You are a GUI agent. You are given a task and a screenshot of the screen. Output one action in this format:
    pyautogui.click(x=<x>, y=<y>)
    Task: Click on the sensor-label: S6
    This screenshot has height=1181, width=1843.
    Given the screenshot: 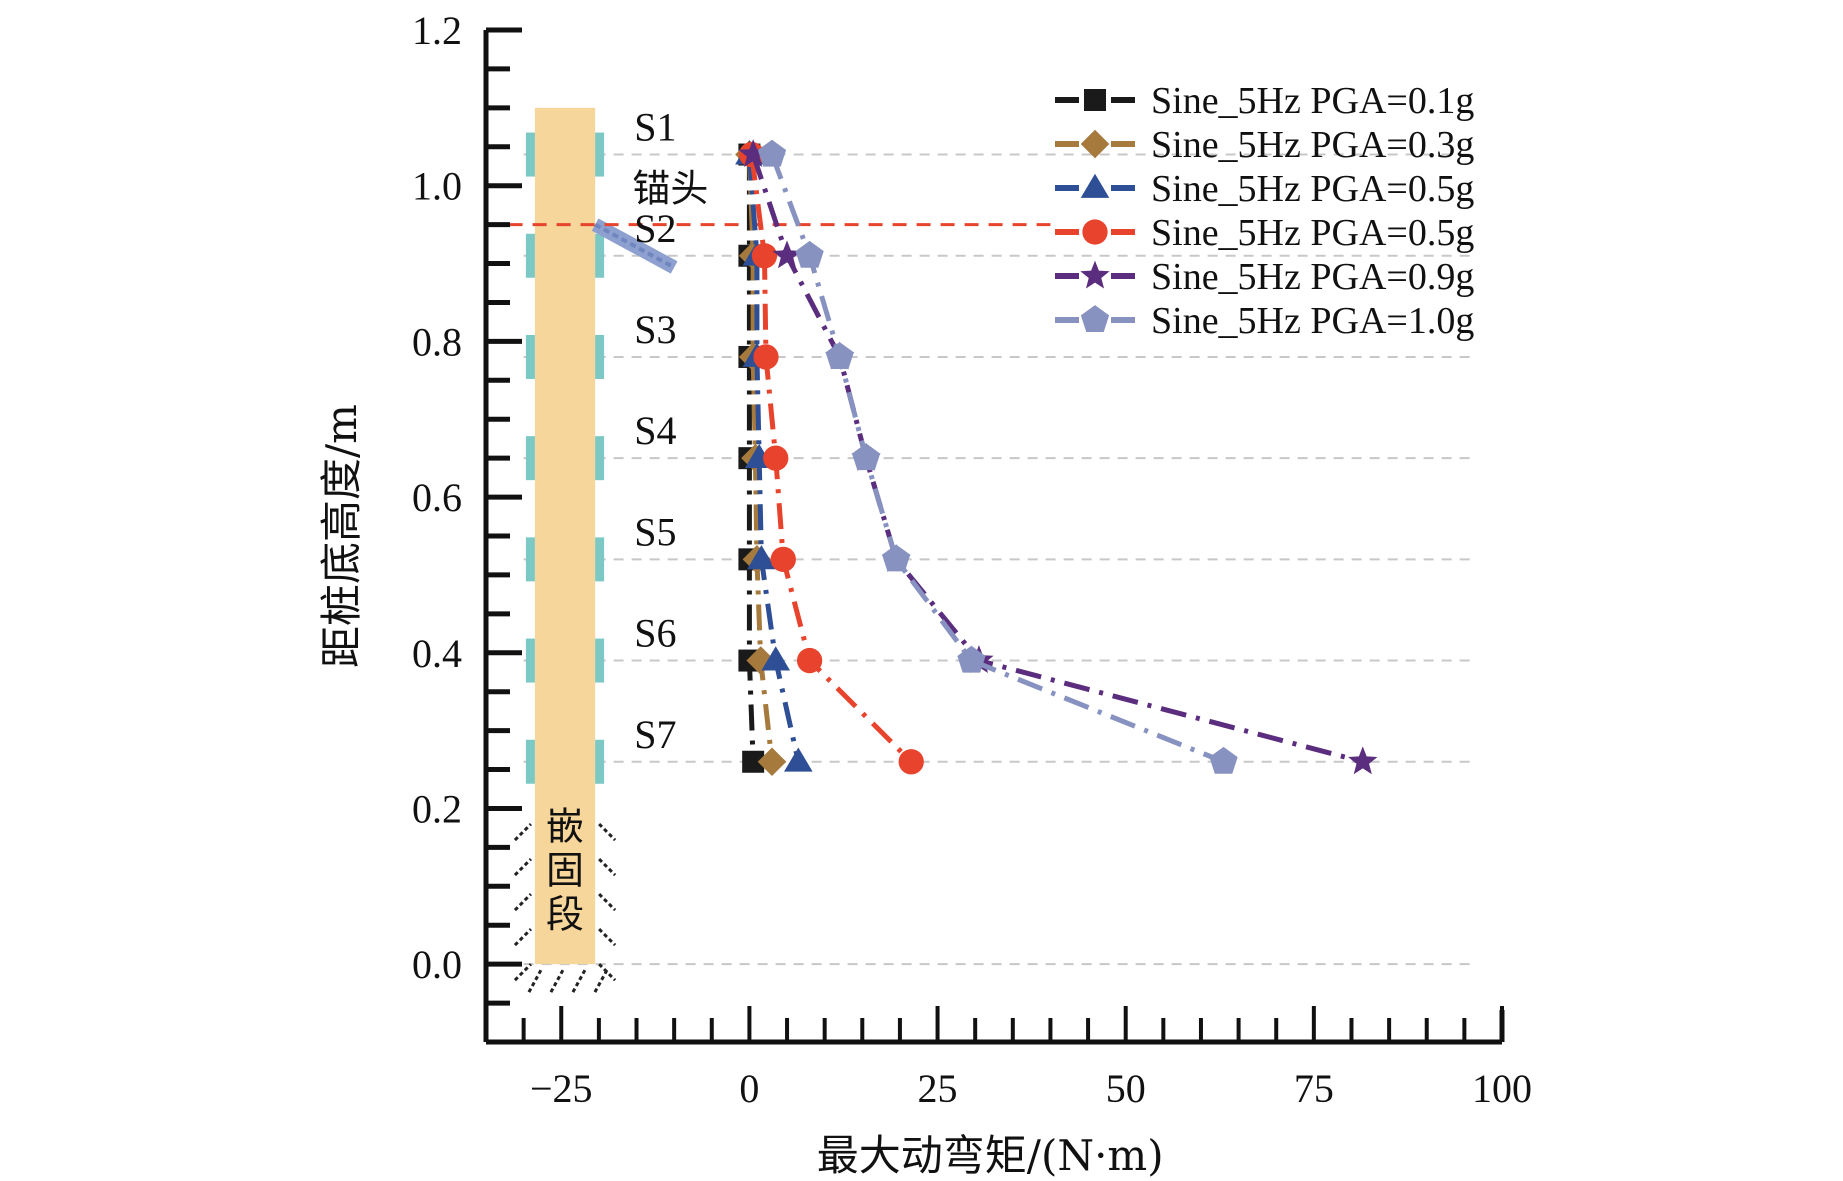 What is the action you would take?
    pyautogui.click(x=655, y=633)
    